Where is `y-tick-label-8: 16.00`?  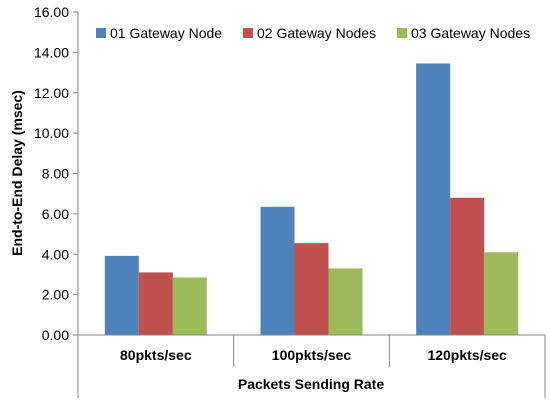
y-tick-label-8: 16.00 is located at coordinates (51, 12).